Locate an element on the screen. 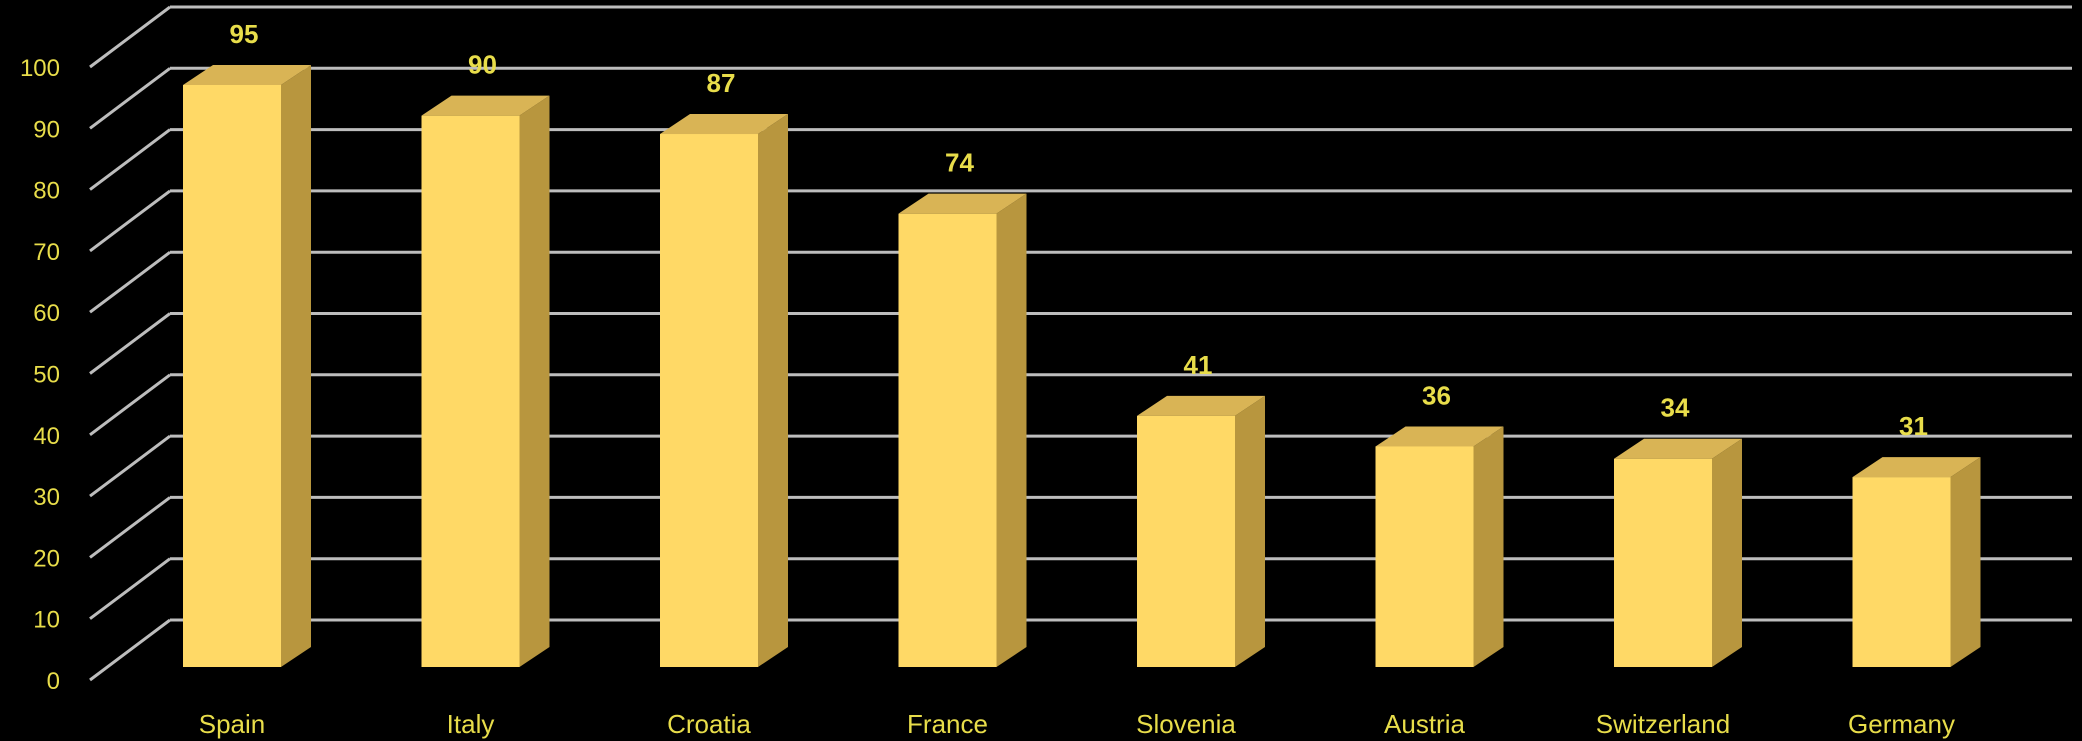 The height and width of the screenshot is (741, 2082). y-tick-label: 80 is located at coordinates (46, 191).